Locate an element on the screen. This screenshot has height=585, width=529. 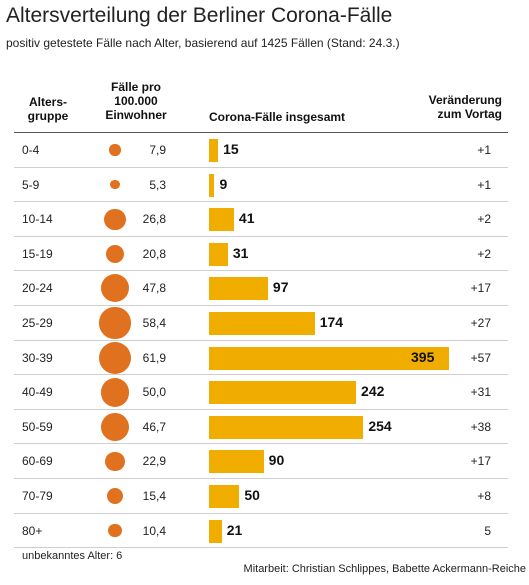
change-value: +31 is located at coordinates (480, 392).